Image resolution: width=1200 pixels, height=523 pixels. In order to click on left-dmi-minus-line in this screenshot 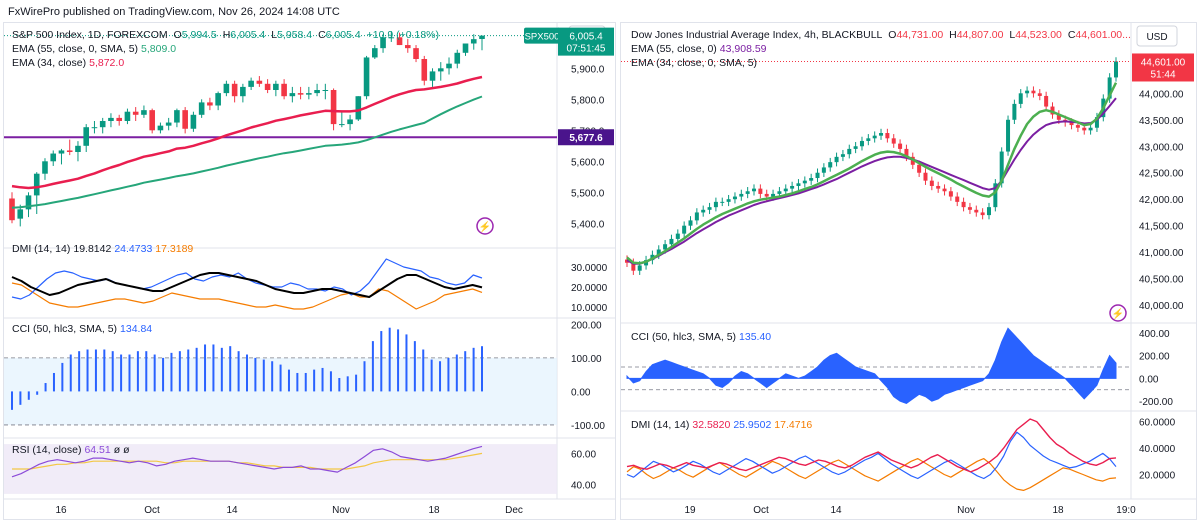, I will do `click(247, 296)`.